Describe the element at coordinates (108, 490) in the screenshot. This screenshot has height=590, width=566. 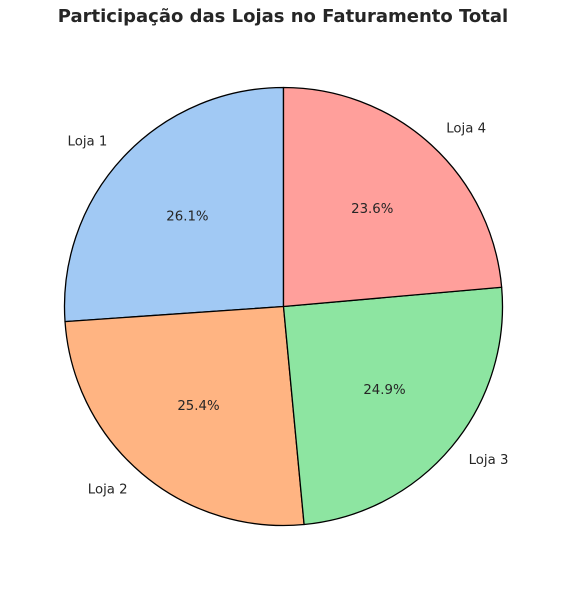
I see `pie-category-label-loja-2: Loja 2` at that location.